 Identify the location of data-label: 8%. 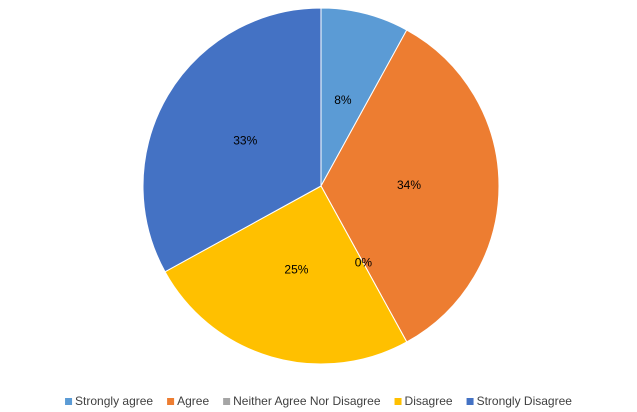
(343, 100).